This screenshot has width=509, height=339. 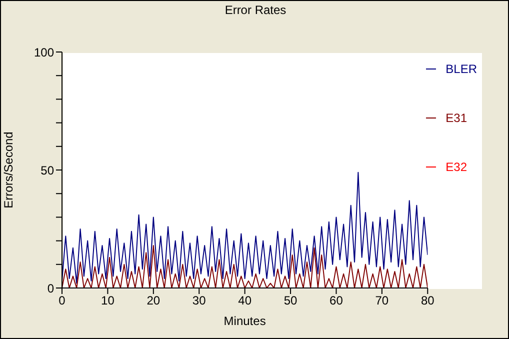 What do you see at coordinates (8, 170) in the screenshot?
I see `y-axis-title: Errors/Second` at bounding box center [8, 170].